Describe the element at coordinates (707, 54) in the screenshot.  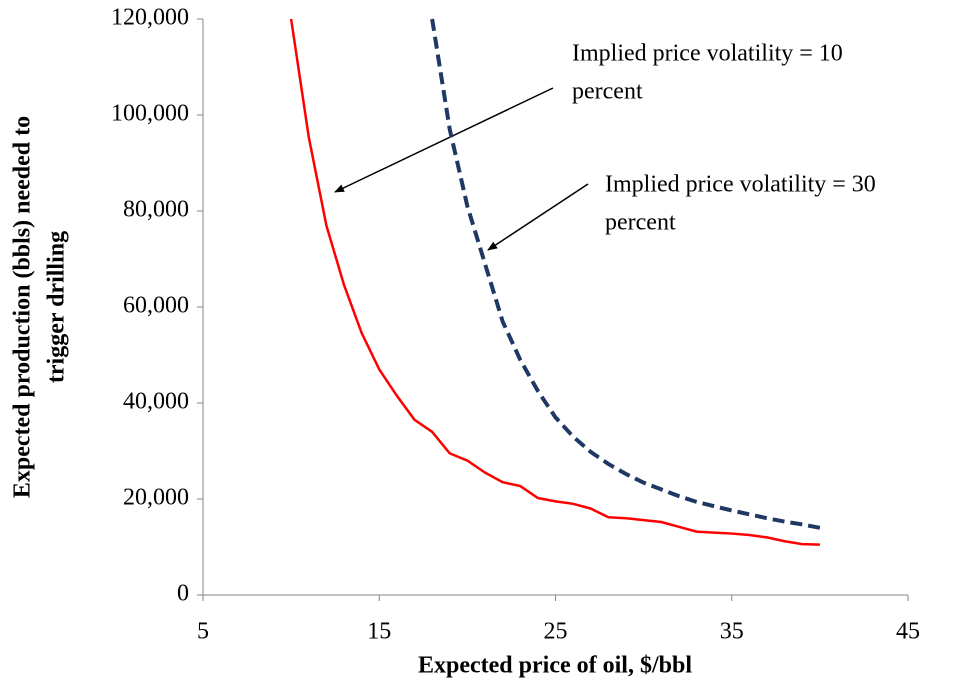
I see `annotation: Implied price volatility = 10` at that location.